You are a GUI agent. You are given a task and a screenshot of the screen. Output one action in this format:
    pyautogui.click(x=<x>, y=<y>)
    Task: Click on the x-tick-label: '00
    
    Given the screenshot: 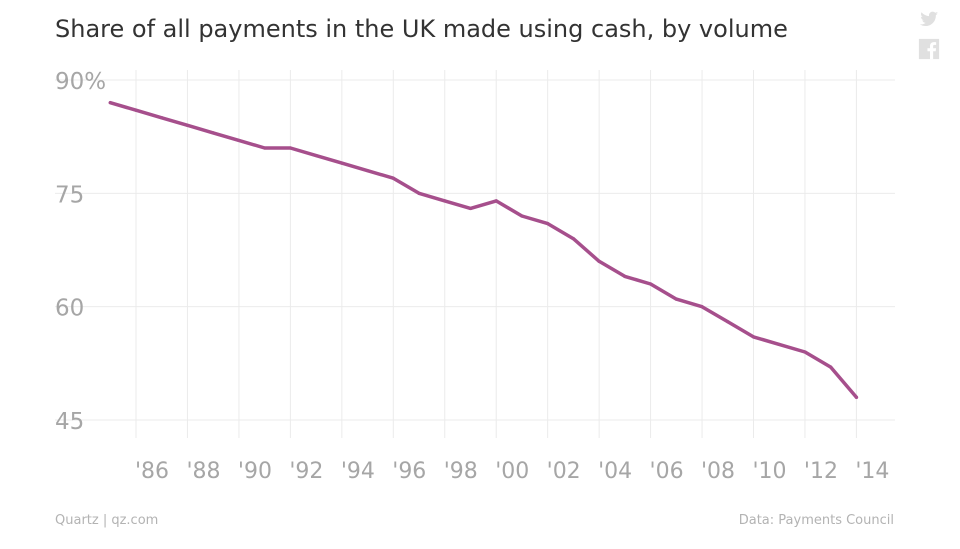 What is the action you would take?
    pyautogui.click(x=512, y=471)
    